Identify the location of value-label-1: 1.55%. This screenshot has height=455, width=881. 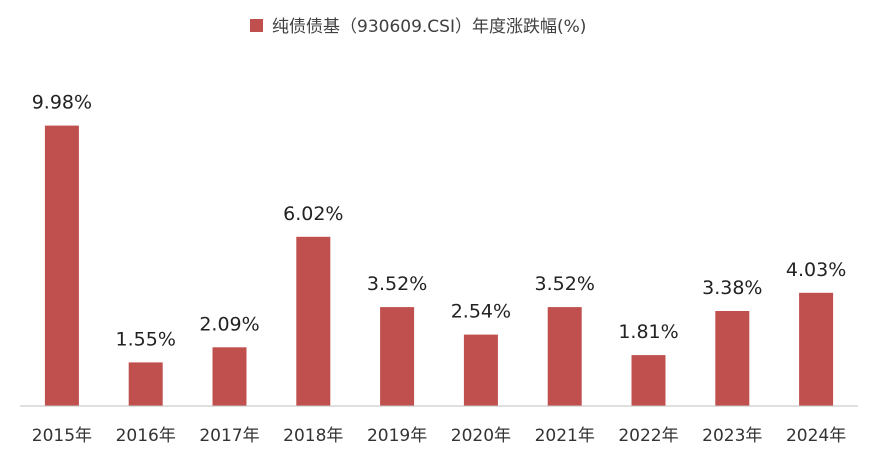
(146, 339).